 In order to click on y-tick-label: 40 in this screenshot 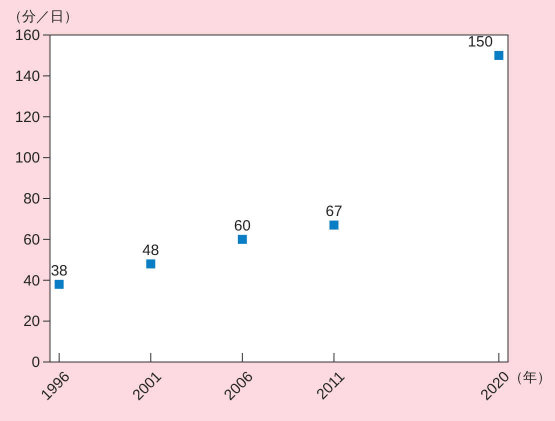, I will do `click(31, 281)`.